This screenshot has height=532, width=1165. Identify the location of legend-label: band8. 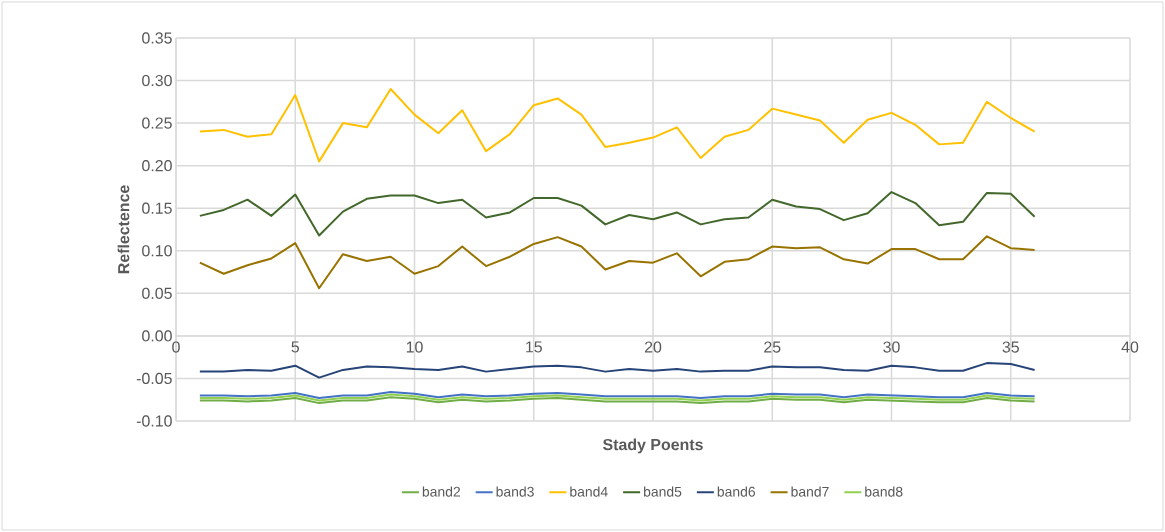
(884, 491).